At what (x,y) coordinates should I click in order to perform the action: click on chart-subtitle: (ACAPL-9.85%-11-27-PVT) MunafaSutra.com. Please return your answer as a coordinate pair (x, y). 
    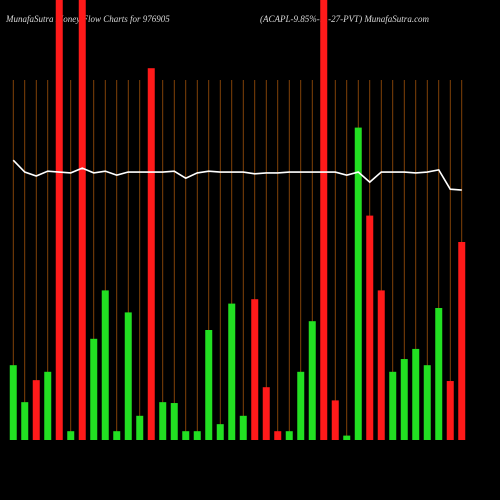
    Looking at the image, I should click on (345, 19).